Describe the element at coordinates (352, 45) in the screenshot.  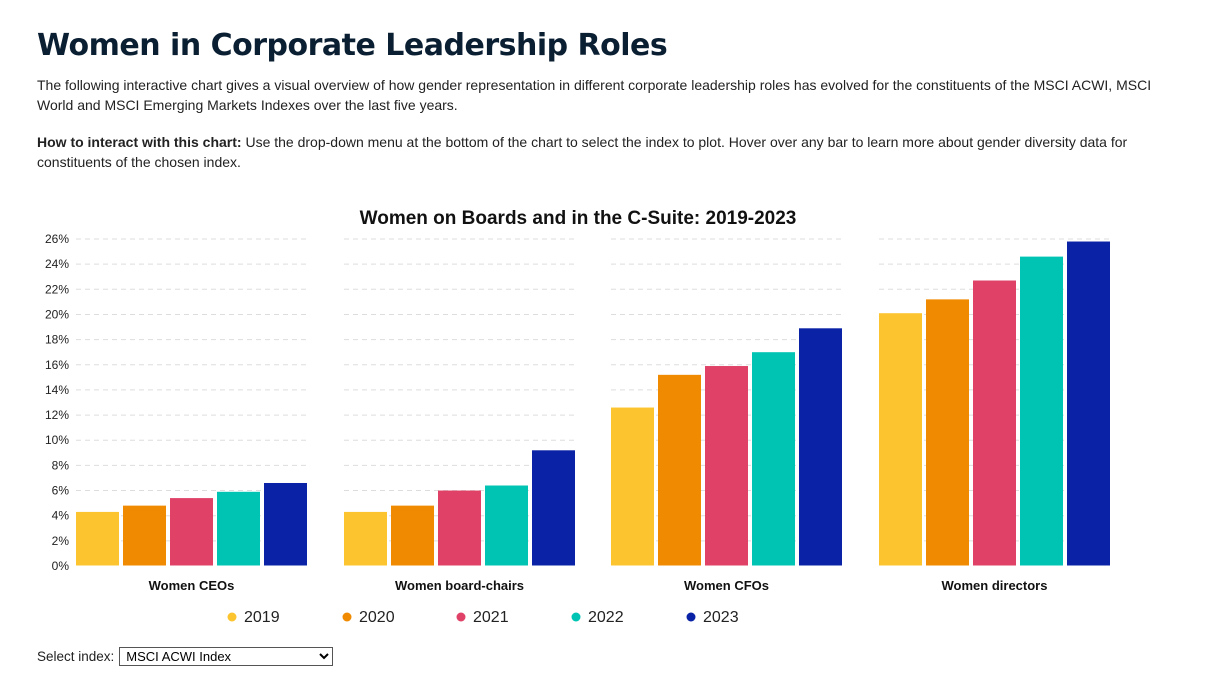
I see `page-title: Women in Corporate Leadership Roles` at that location.